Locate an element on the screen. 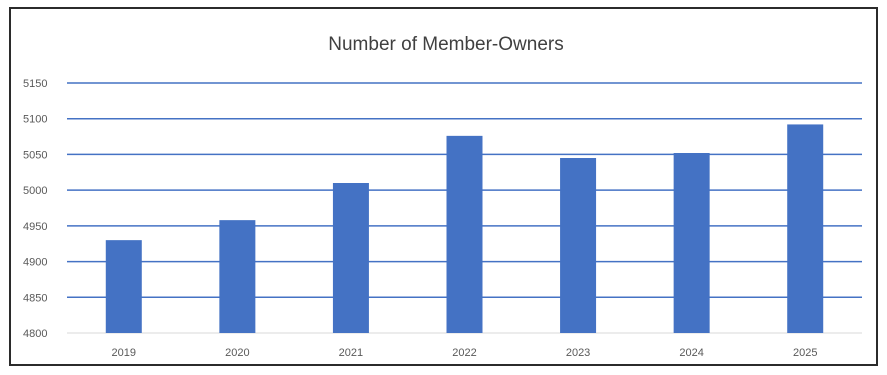 The width and height of the screenshot is (887, 375). x-tick-label: 2020 is located at coordinates (237, 353).